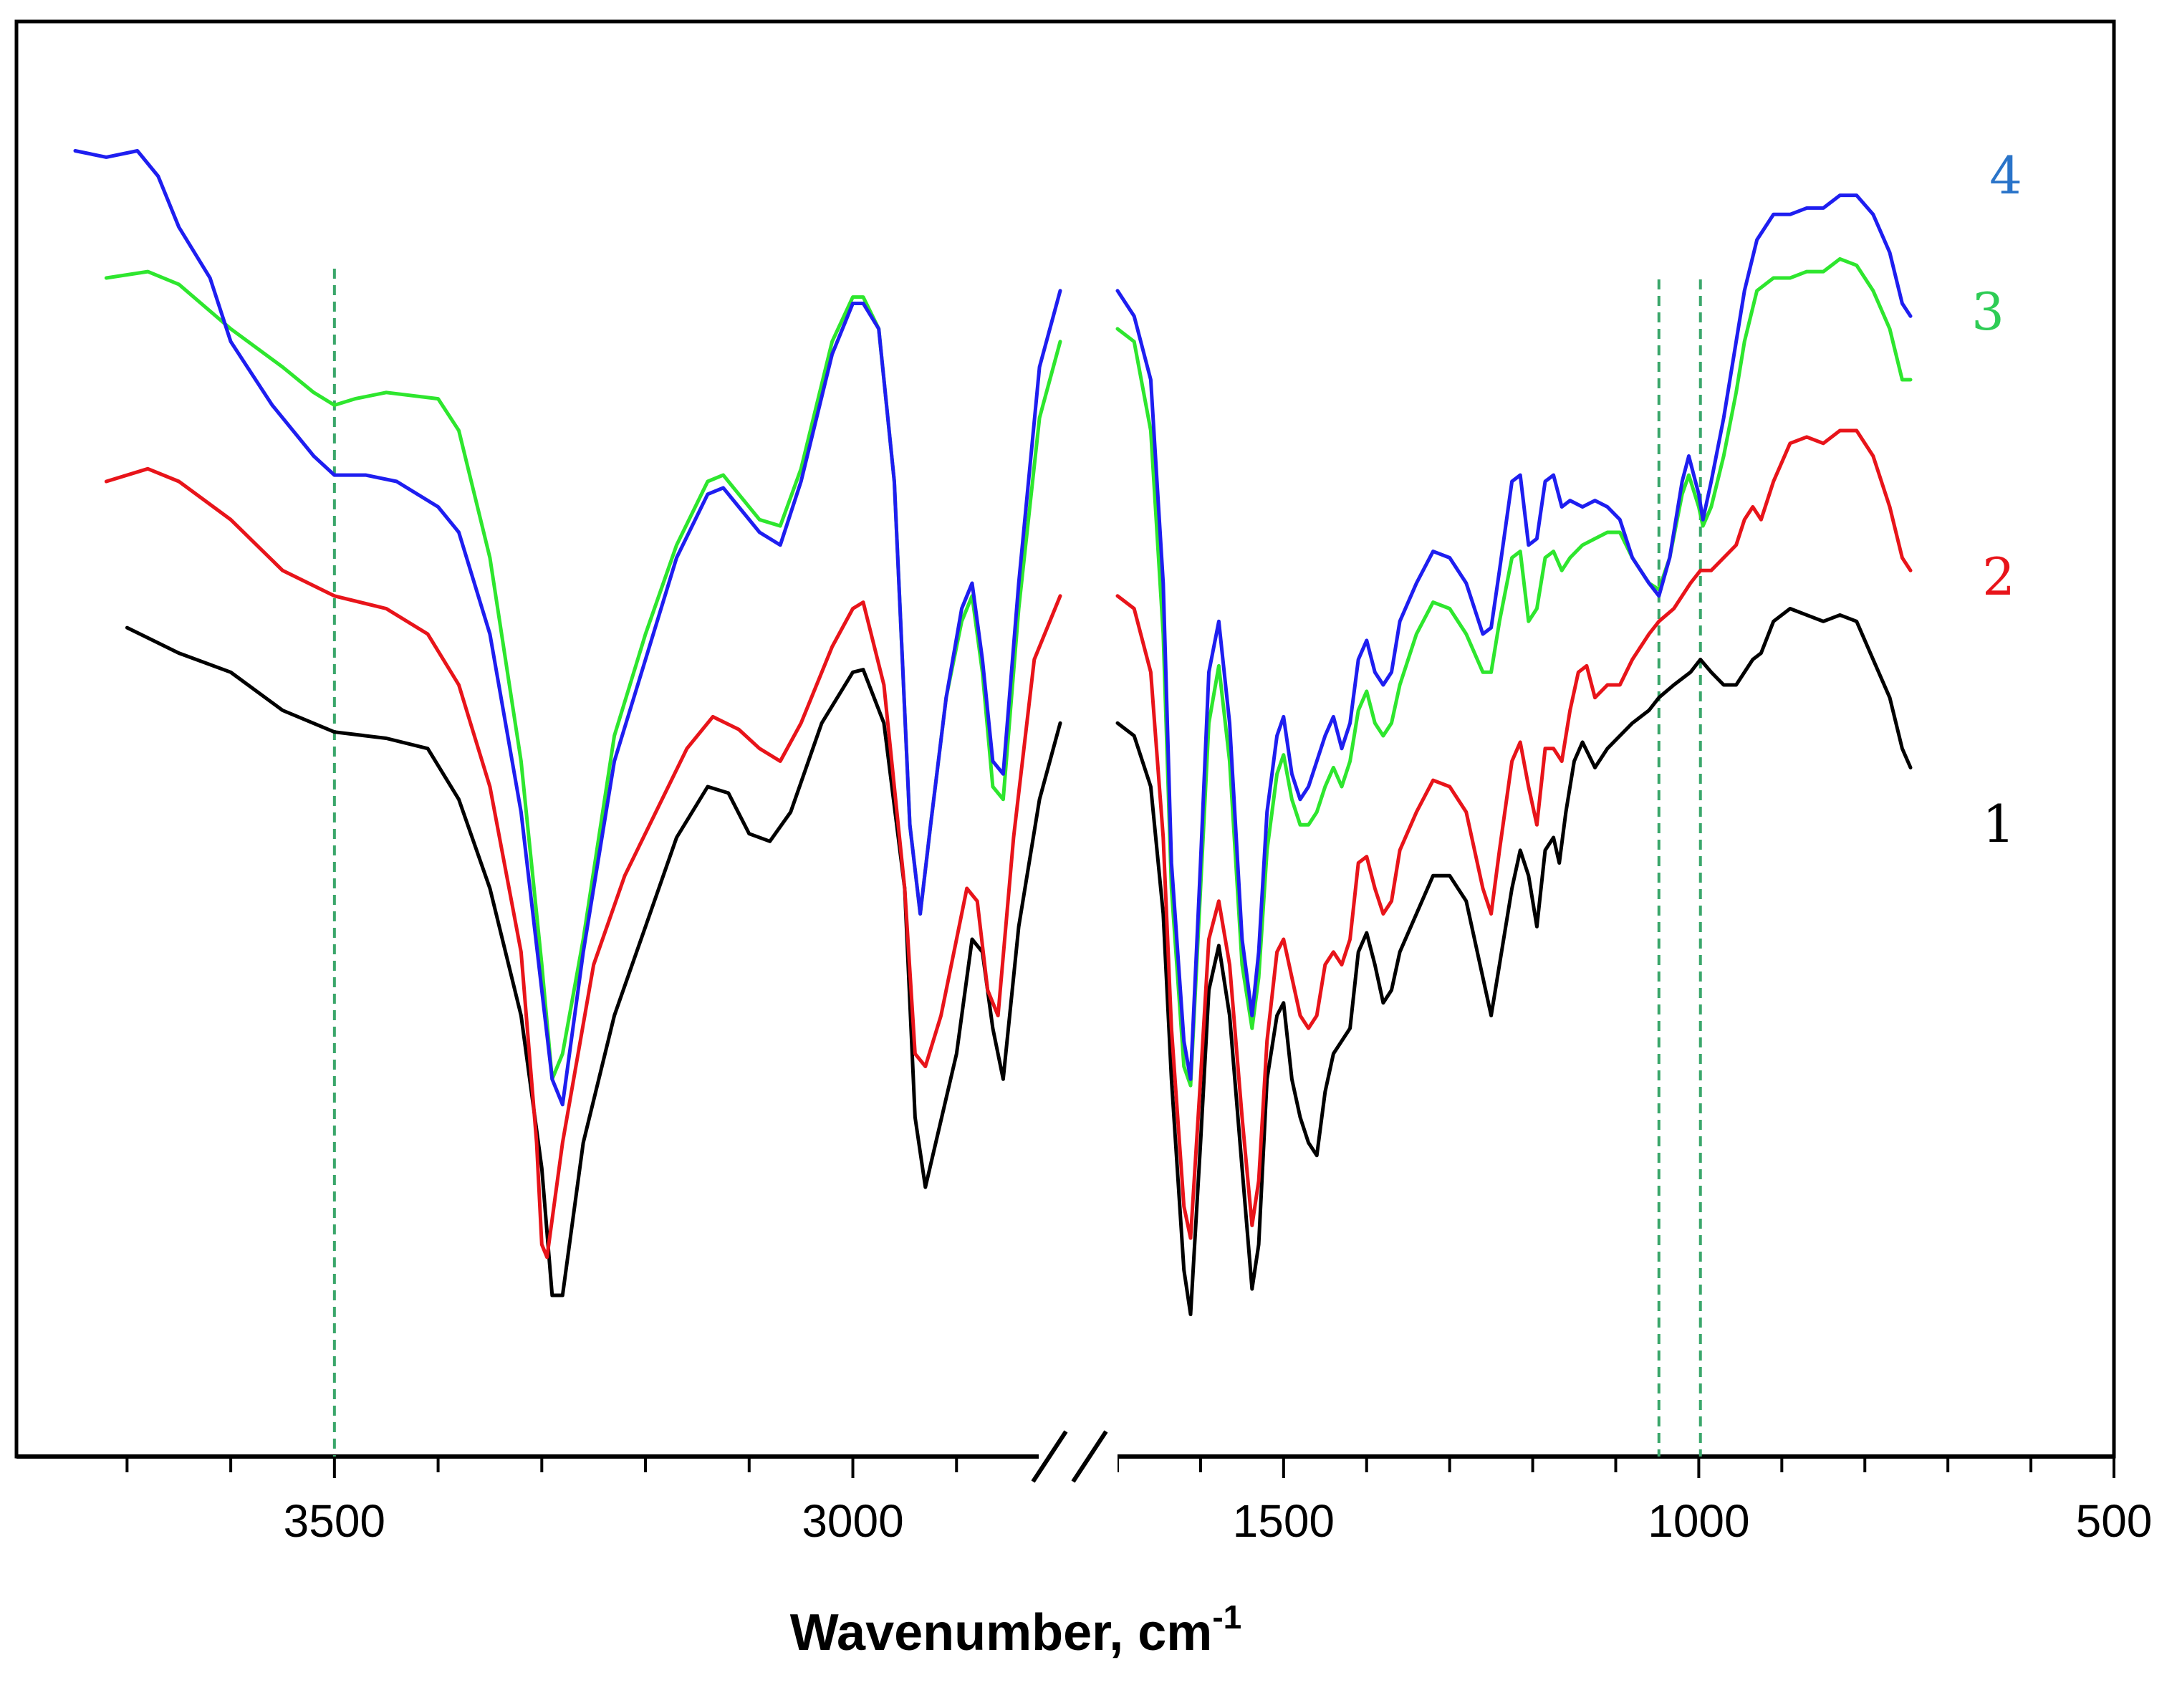 Image resolution: width=2177 pixels, height=1708 pixels. I want to click on x-tick-labels: 3500 3000 1500 1000 500, so click(1218, 1521).